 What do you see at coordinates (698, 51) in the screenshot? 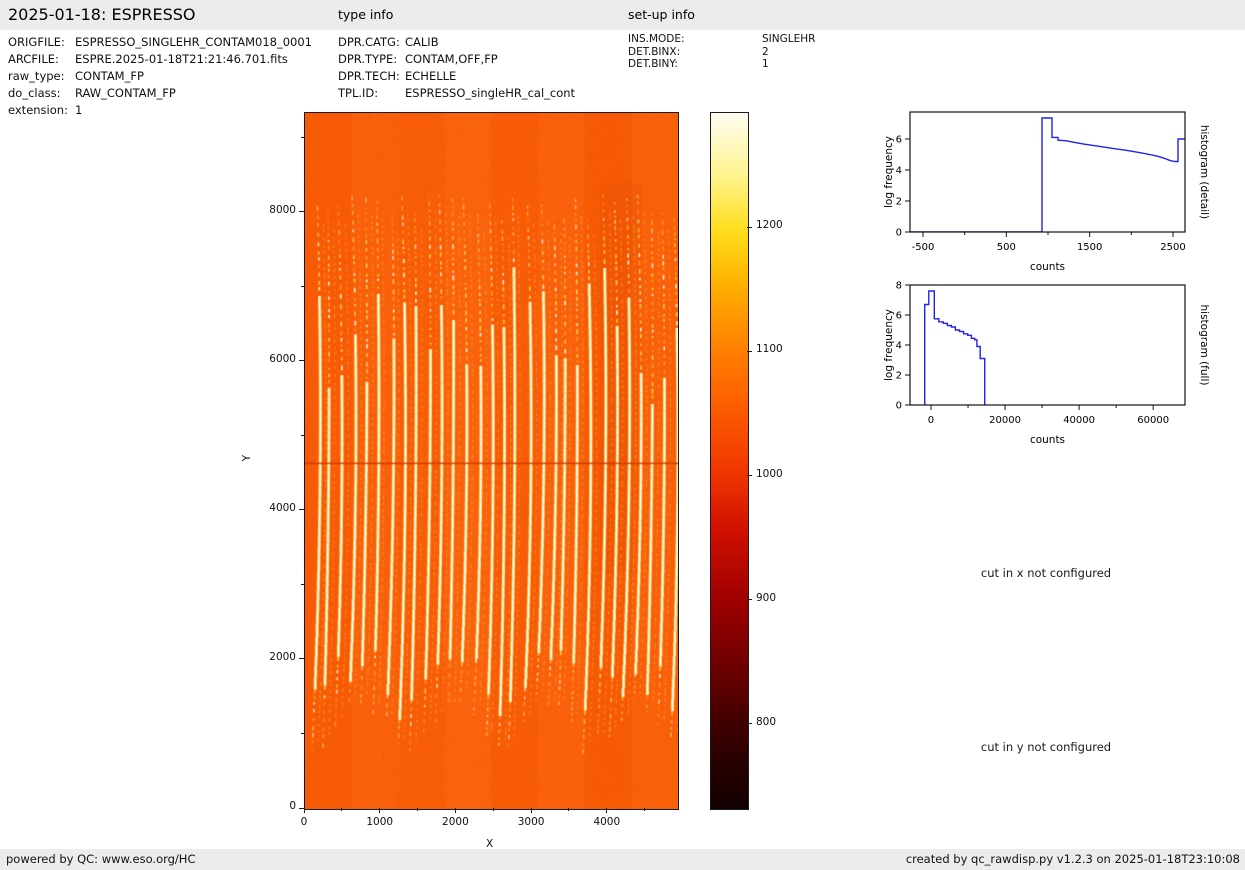
I see `meta-row-detbinx: DET.BINX: 2` at bounding box center [698, 51].